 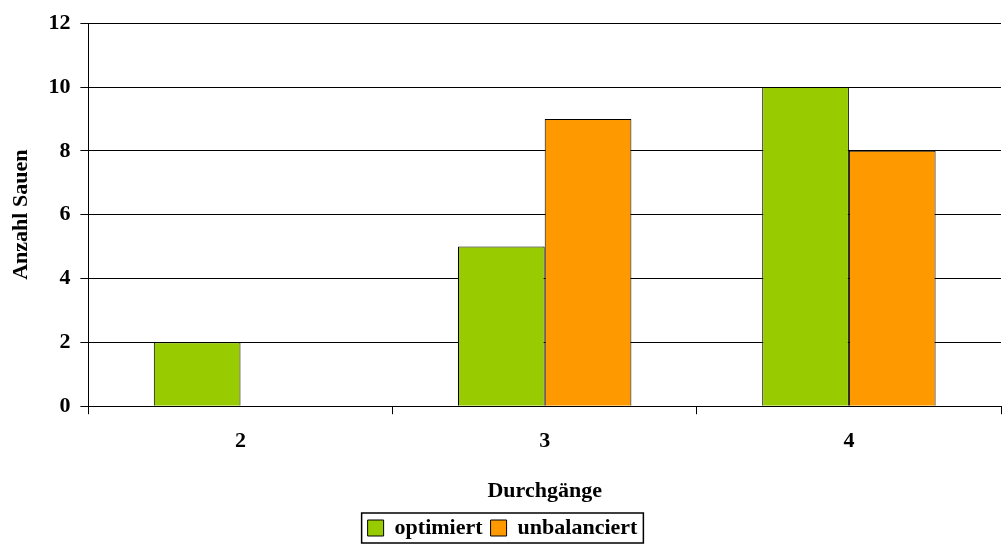 I want to click on y-tick-label: 8, so click(x=65, y=149).